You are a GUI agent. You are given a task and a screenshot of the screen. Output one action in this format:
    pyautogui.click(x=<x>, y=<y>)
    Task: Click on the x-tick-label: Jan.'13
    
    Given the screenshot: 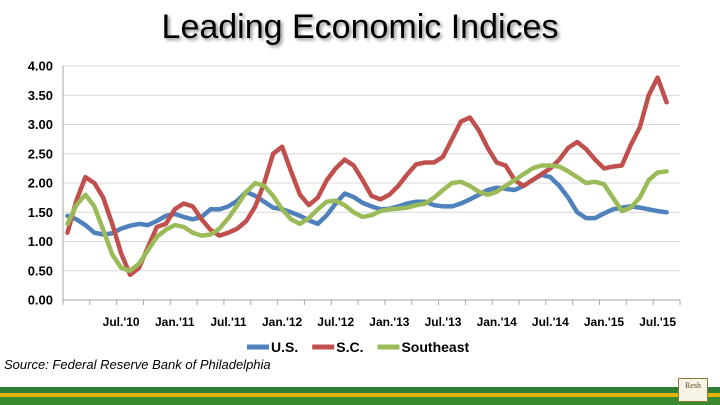 What is the action you would take?
    pyautogui.click(x=389, y=322)
    